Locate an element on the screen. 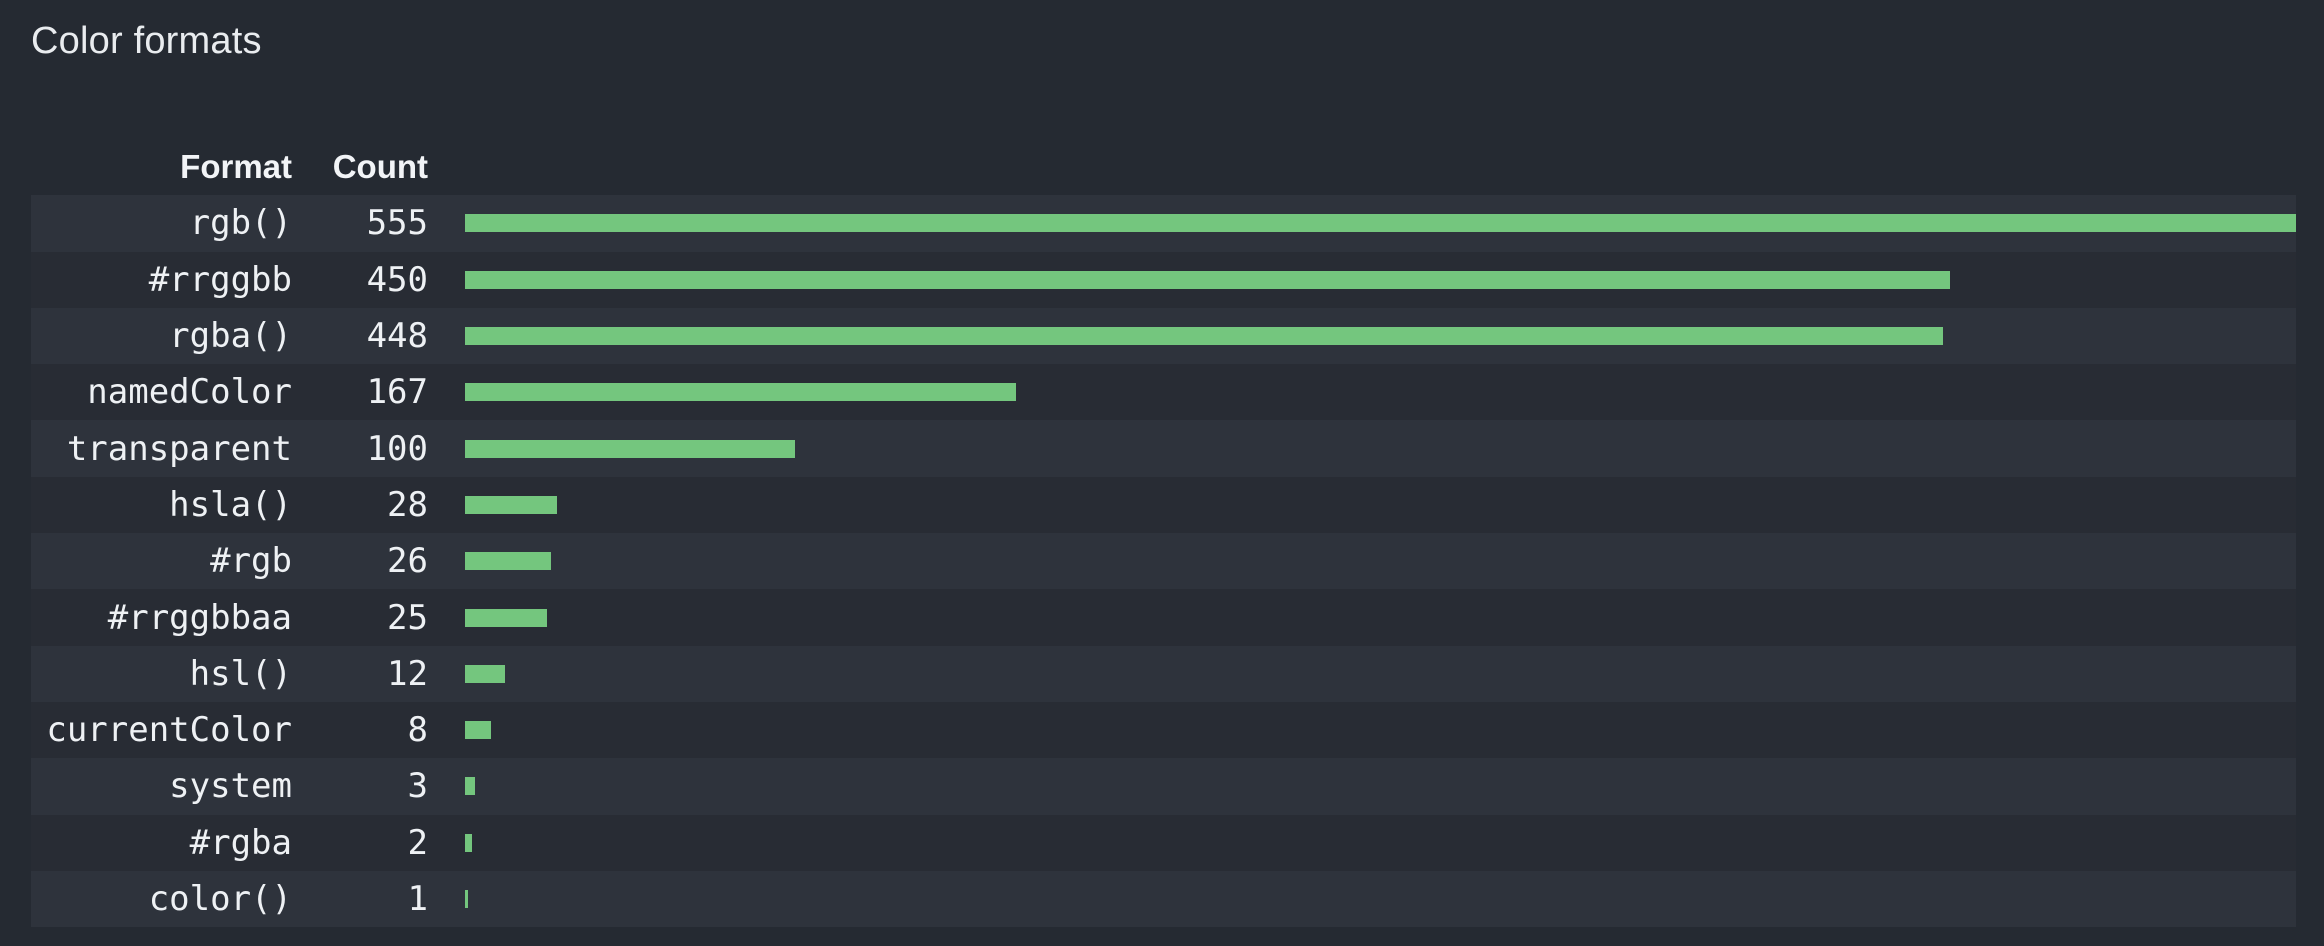 The width and height of the screenshot is (2324, 946). count-value: 1 is located at coordinates (417, 899).